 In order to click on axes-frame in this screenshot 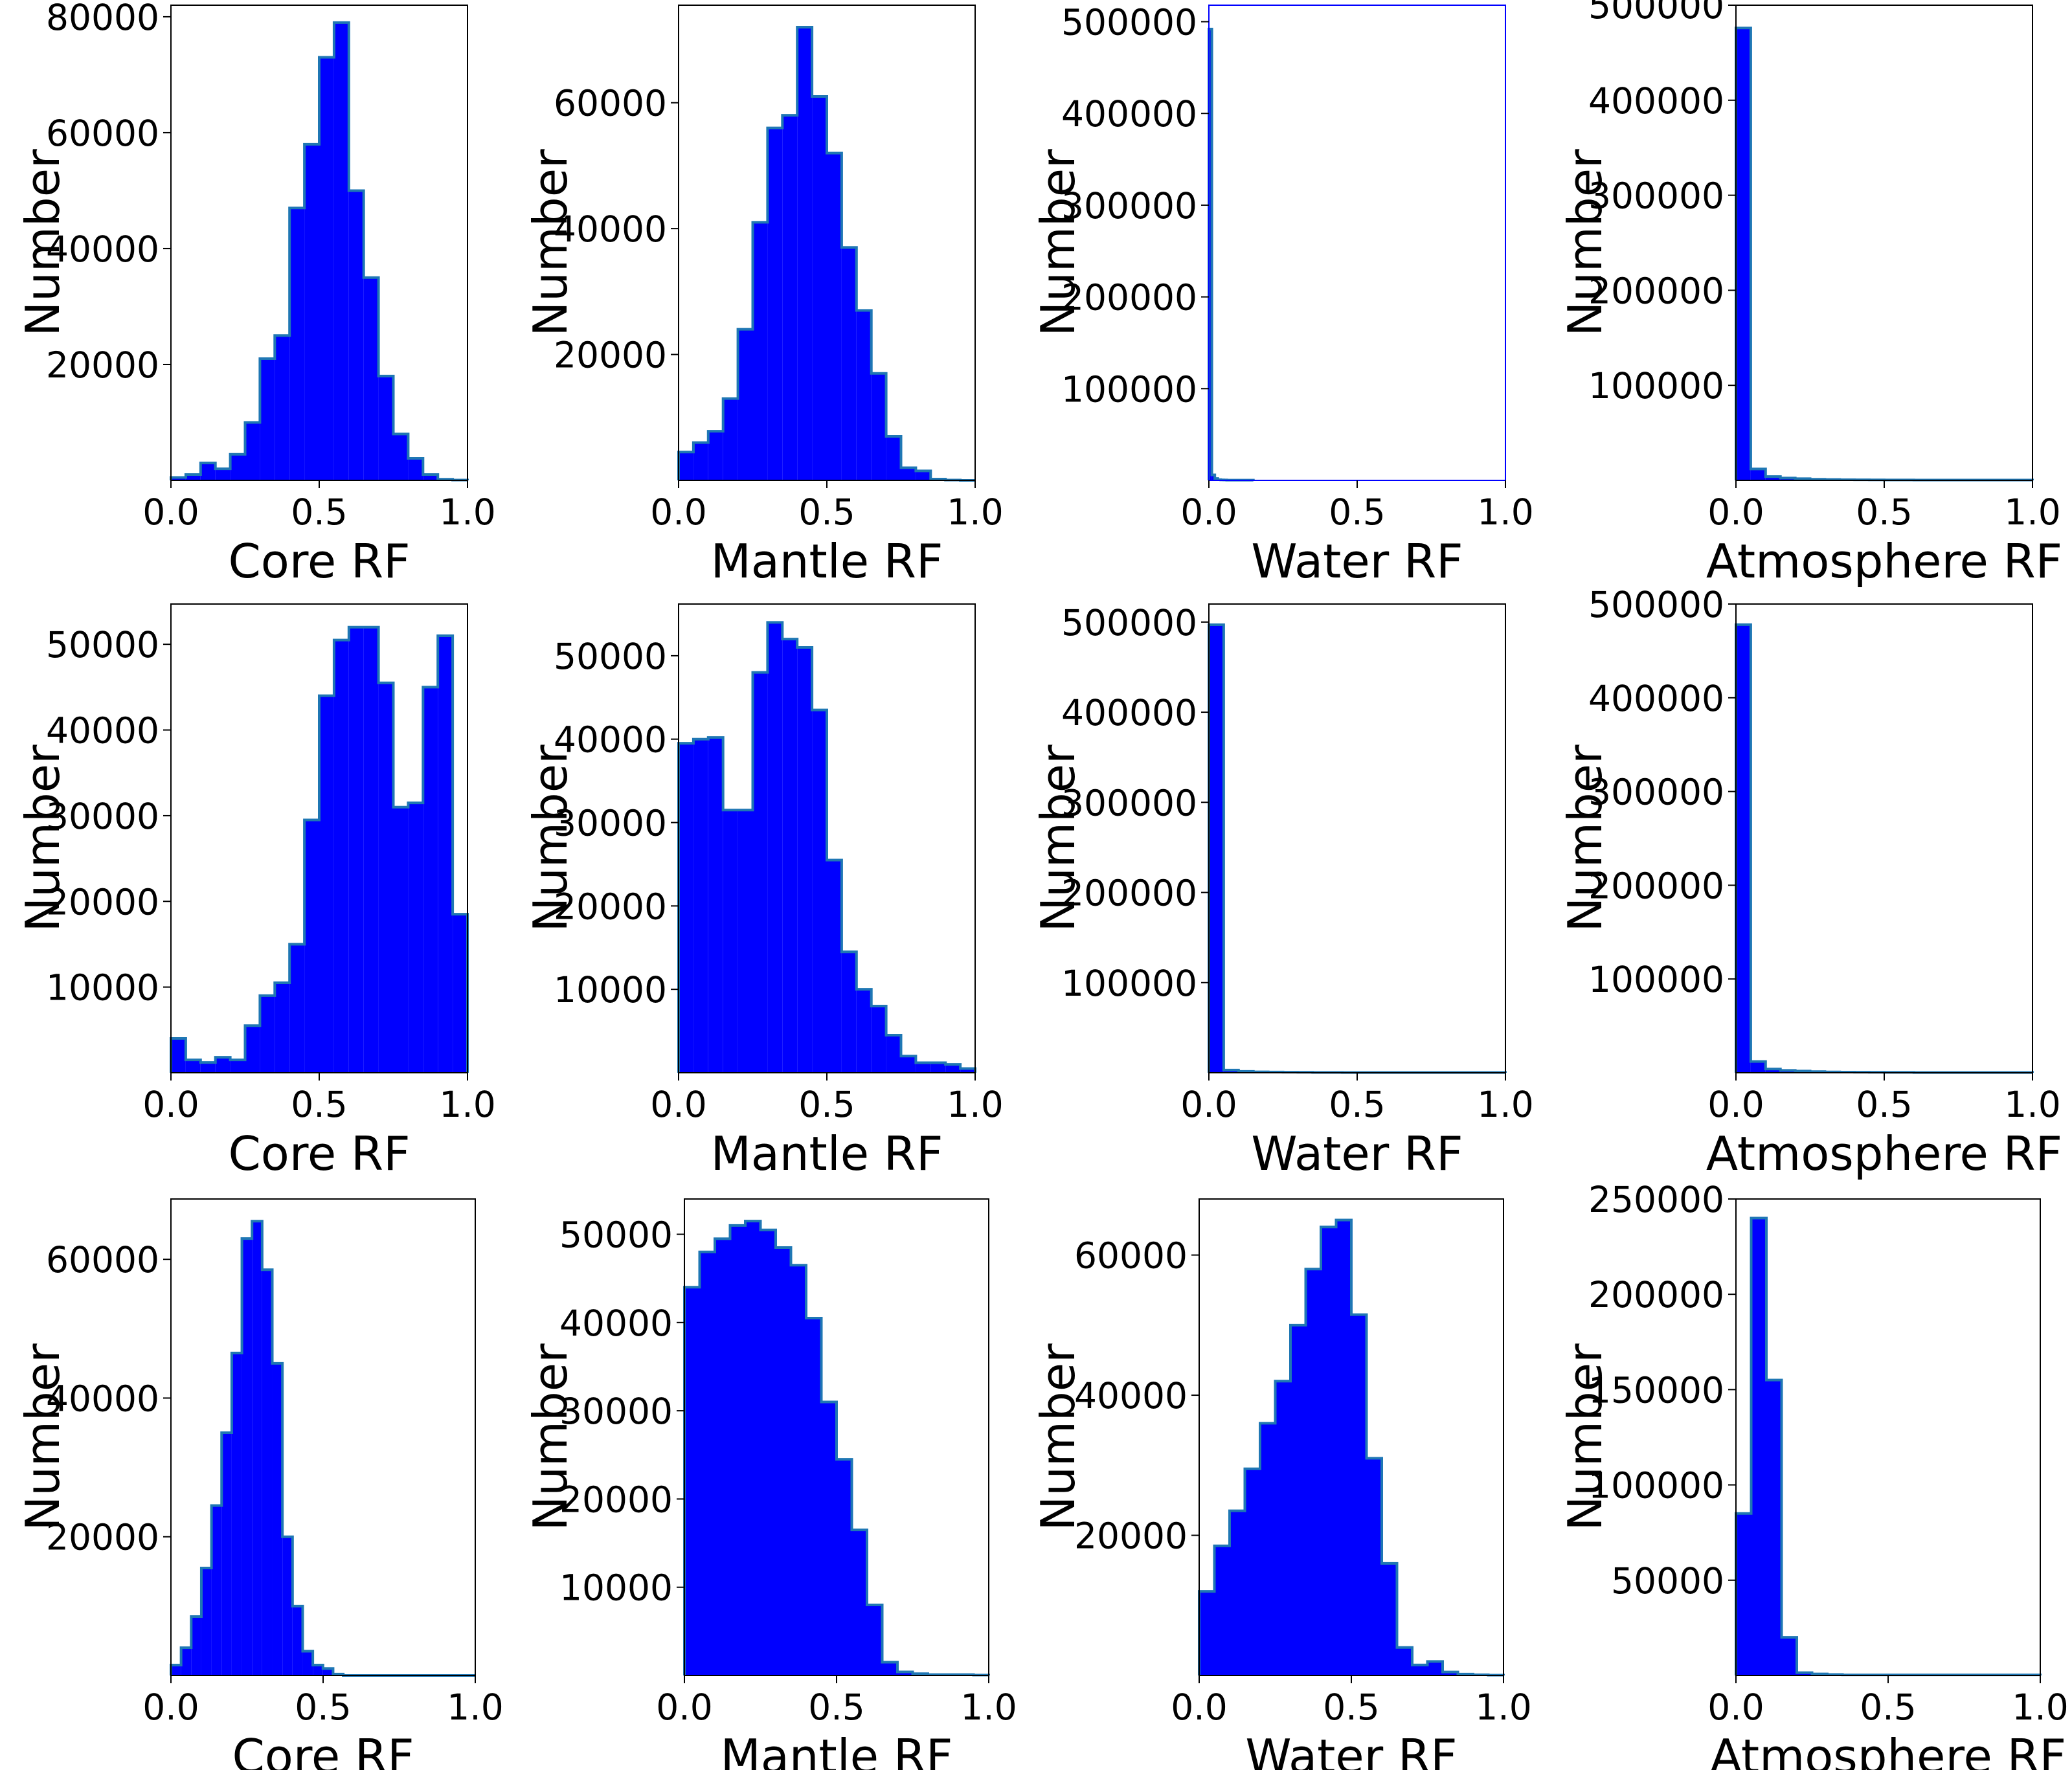, I will do `click(1357, 243)`.